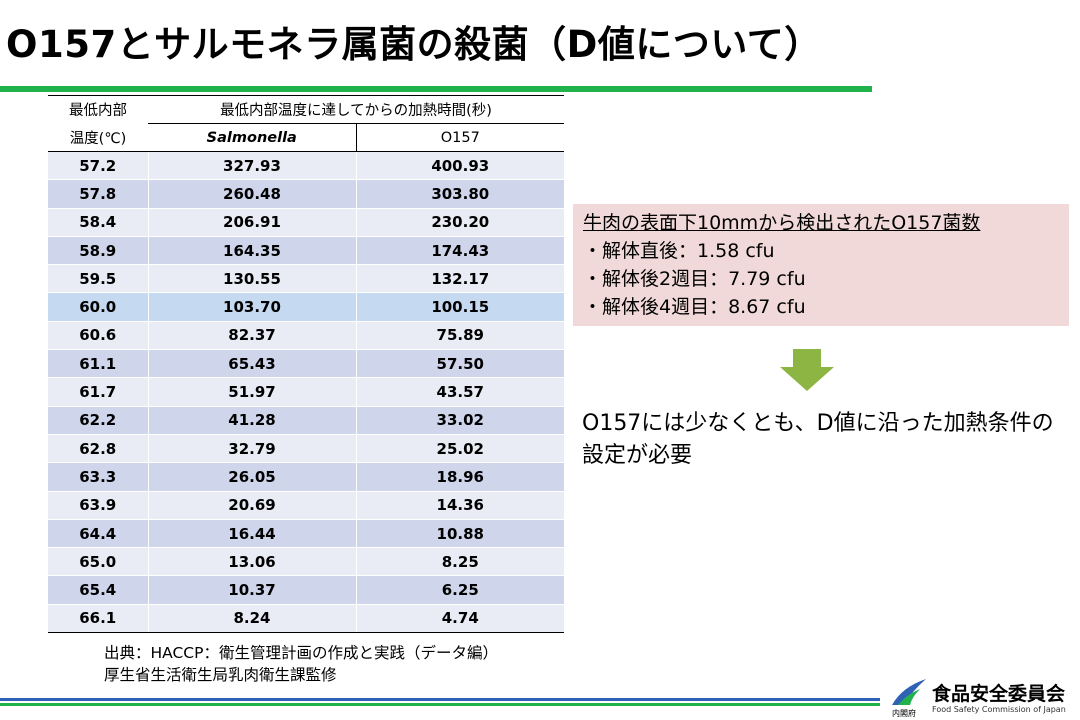 The width and height of the screenshot is (1080, 720). I want to click on cell-salmonella: 16.44, so click(251, 533).